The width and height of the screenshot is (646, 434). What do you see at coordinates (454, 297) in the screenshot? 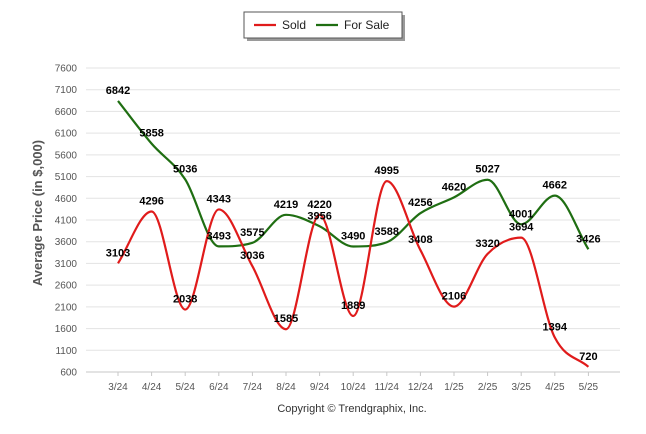
I see `data-label-sold: 2106` at bounding box center [454, 297].